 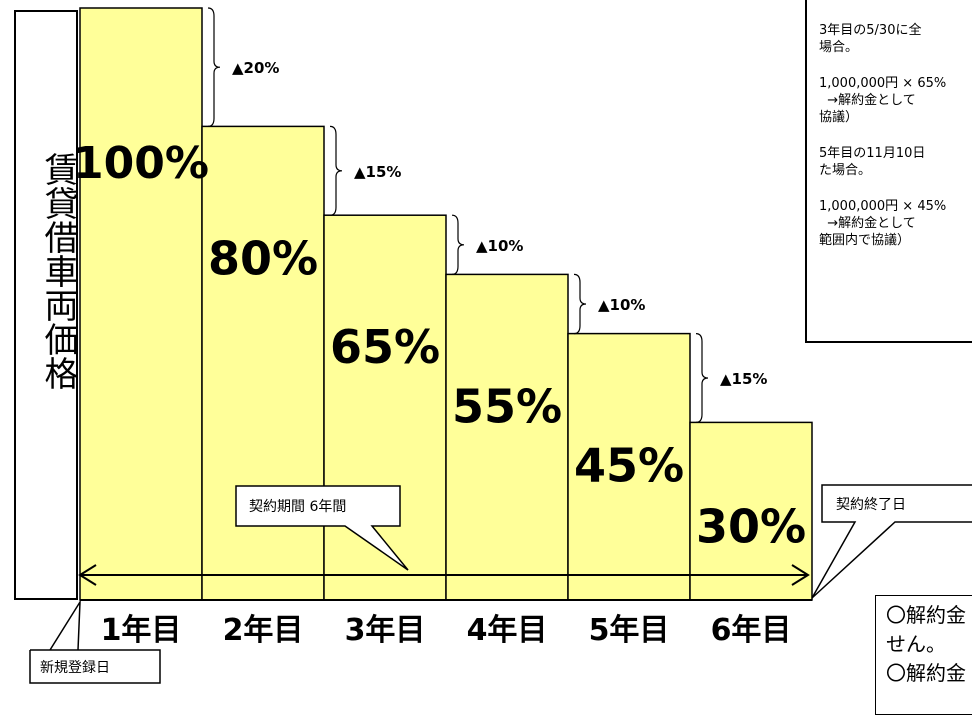 What do you see at coordinates (377, 172) in the screenshot?
I see `decrement-label-2: ▲15%` at bounding box center [377, 172].